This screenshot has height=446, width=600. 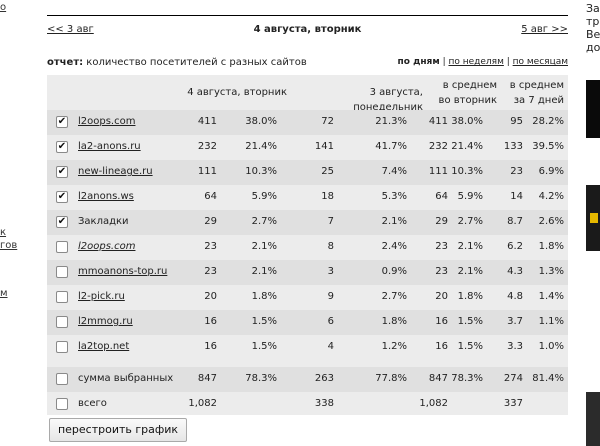 What do you see at coordinates (515, 246) in the screenshot?
I see `cell-c4: 6.2` at bounding box center [515, 246].